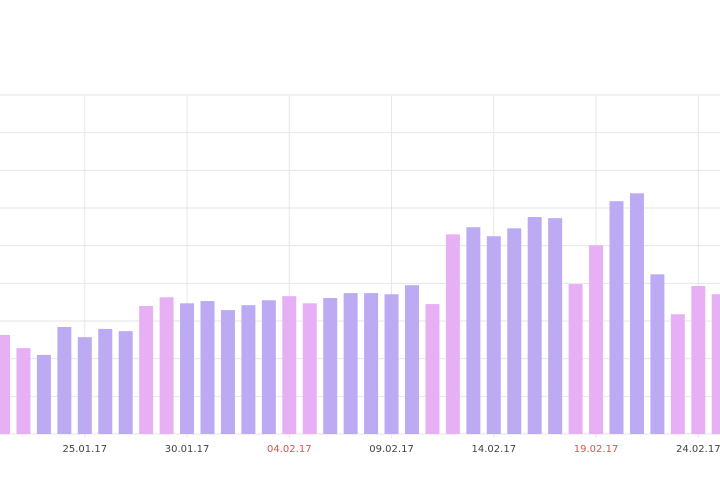  What do you see at coordinates (596, 449) in the screenshot?
I see `x-tick-label: 19.02.17` at bounding box center [596, 449].